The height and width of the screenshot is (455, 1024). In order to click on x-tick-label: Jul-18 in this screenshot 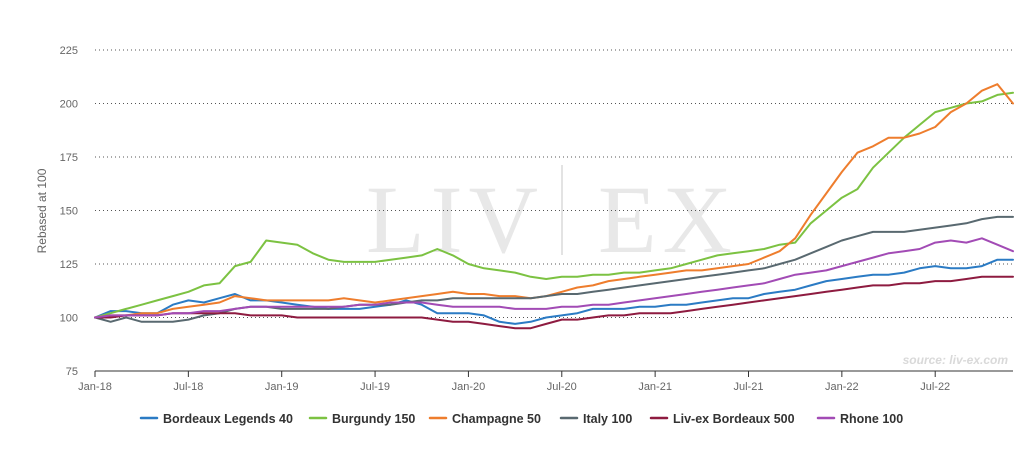, I will do `click(188, 387)`.